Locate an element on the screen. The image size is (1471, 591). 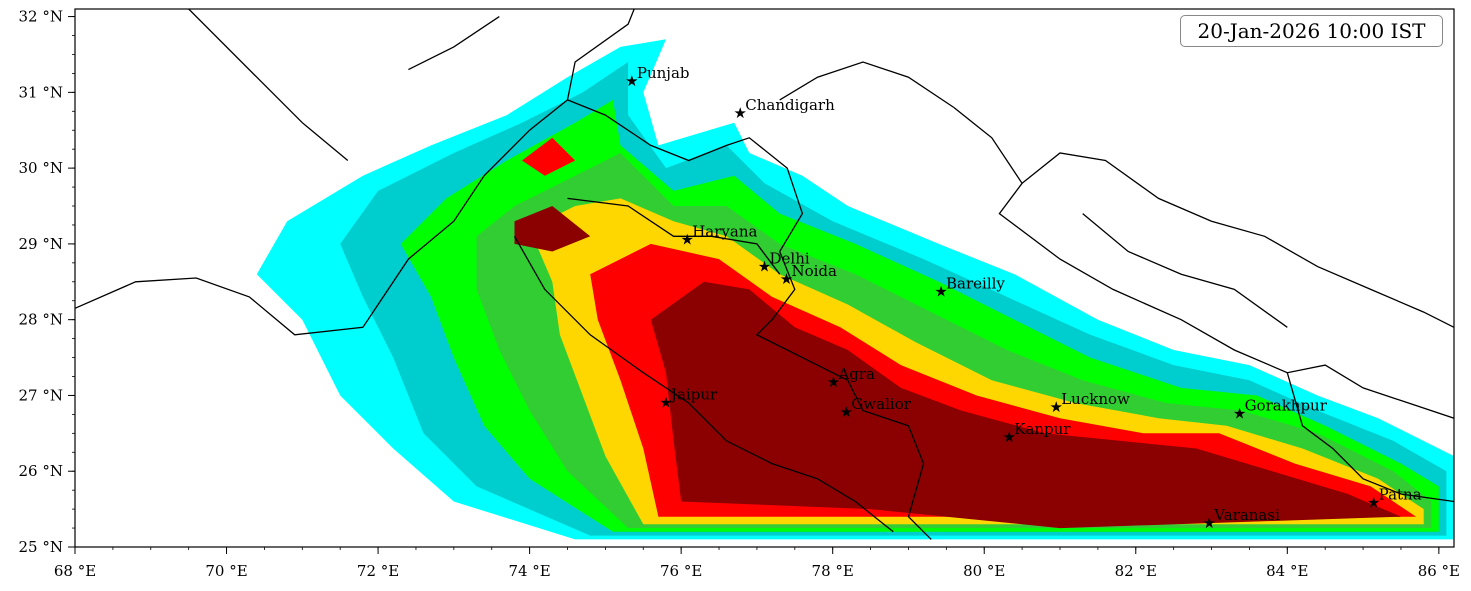
x-tick-label: 76 °E is located at coordinates (681, 571).